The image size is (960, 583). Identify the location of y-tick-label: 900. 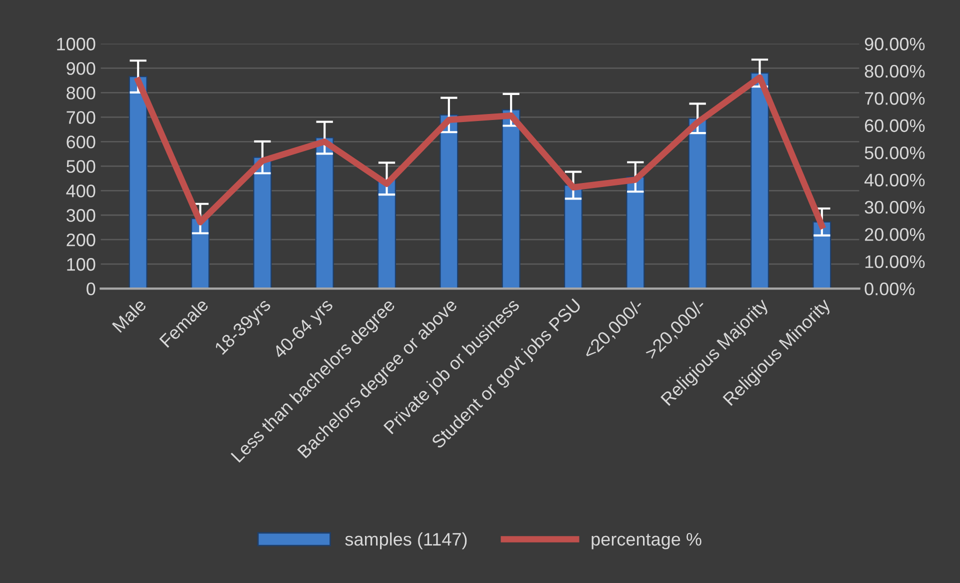
(81, 68).